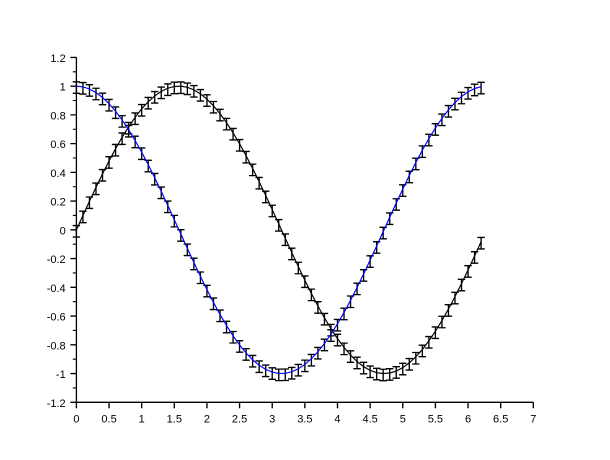  What do you see at coordinates (57, 145) in the screenshot?
I see `svg-text: 0.6` at bounding box center [57, 145].